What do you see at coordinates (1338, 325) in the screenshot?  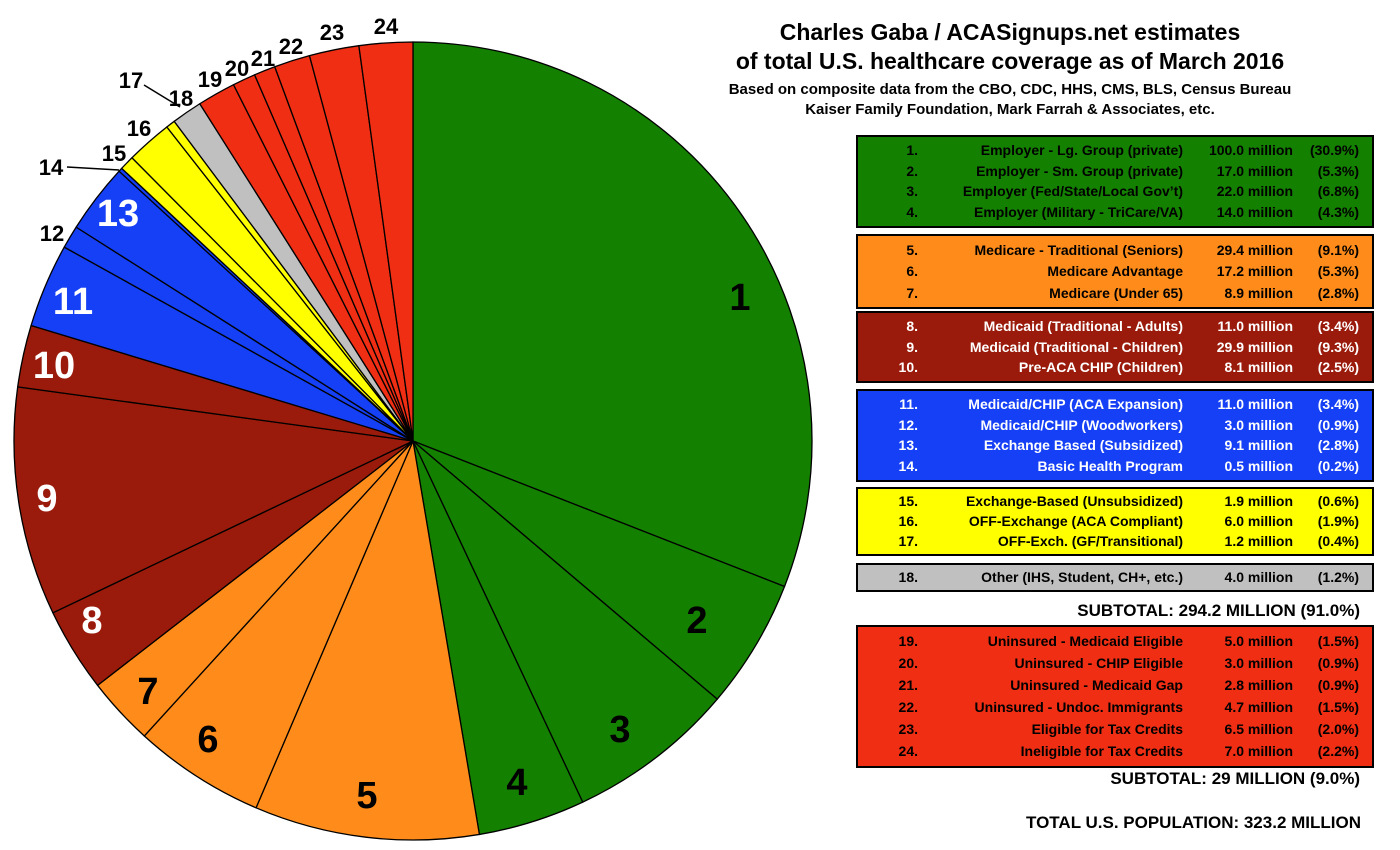 I see `legend-percent: (3.4%)` at bounding box center [1338, 325].